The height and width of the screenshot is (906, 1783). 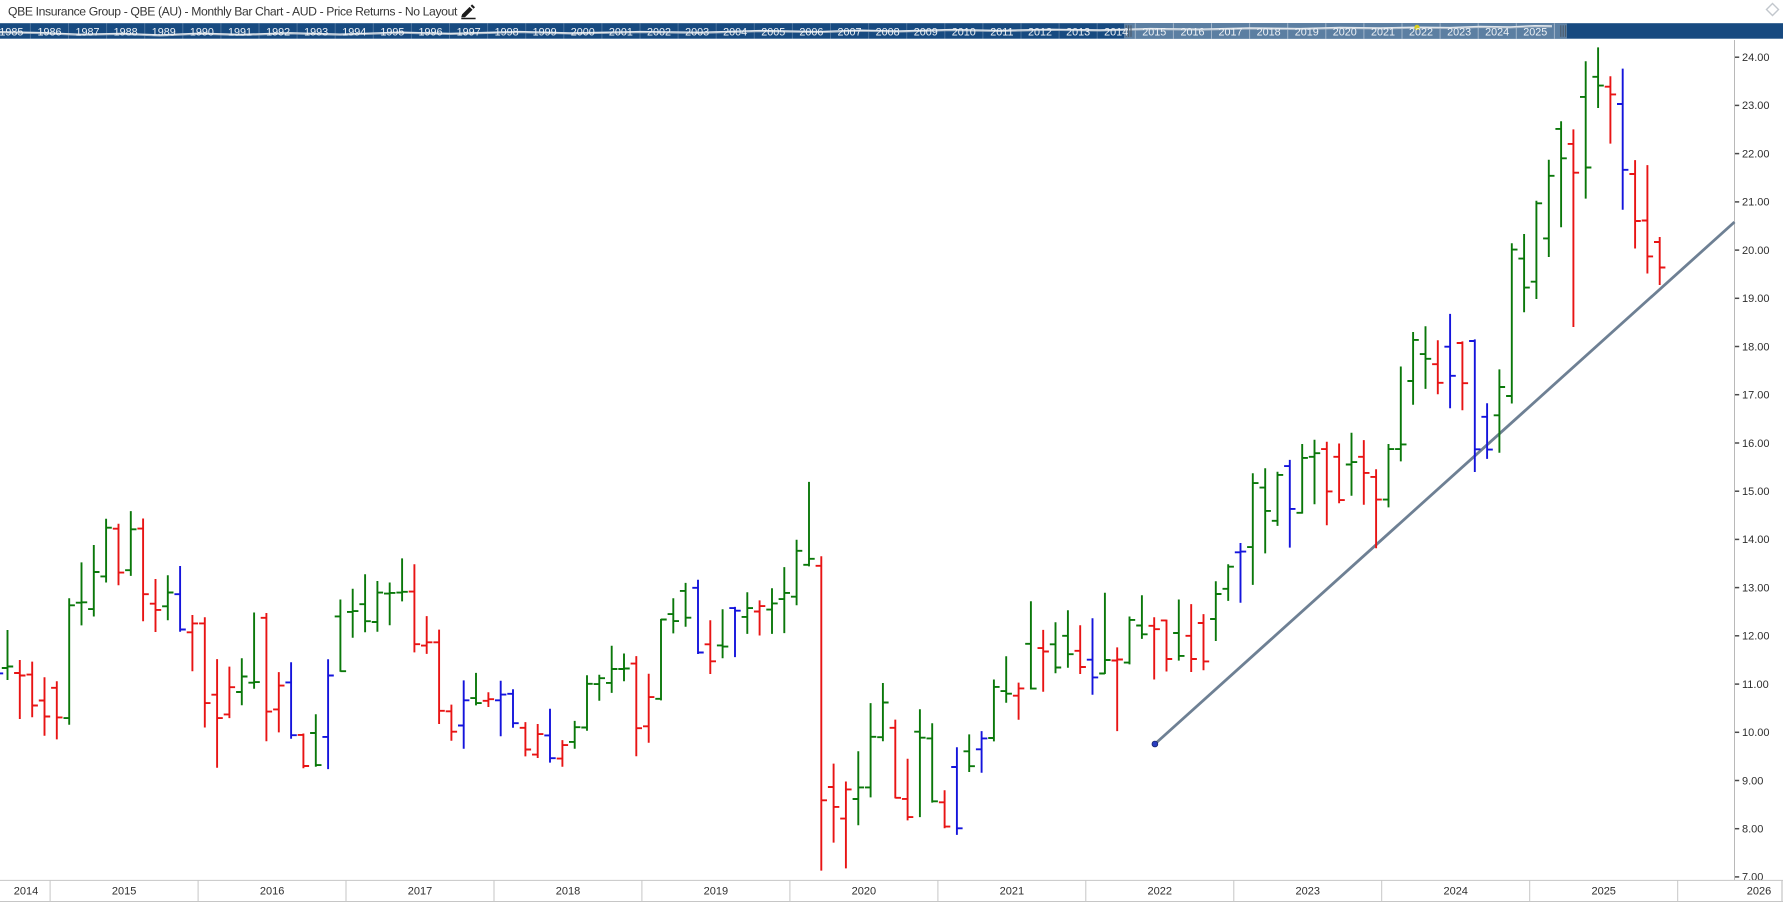 What do you see at coordinates (1752, 830) in the screenshot?
I see `svg-text: 8.00` at bounding box center [1752, 830].